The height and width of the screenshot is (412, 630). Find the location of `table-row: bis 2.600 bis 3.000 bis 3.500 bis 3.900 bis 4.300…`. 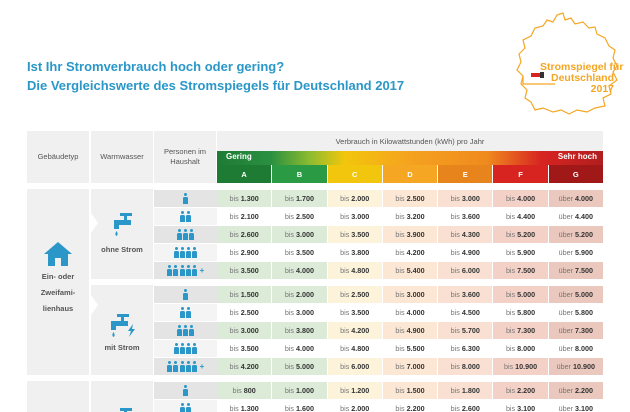

table-row: bis 2.600 bis 3.000 bis 3.500 bis 3.900 bis 4.300… is located at coordinates (378, 234).